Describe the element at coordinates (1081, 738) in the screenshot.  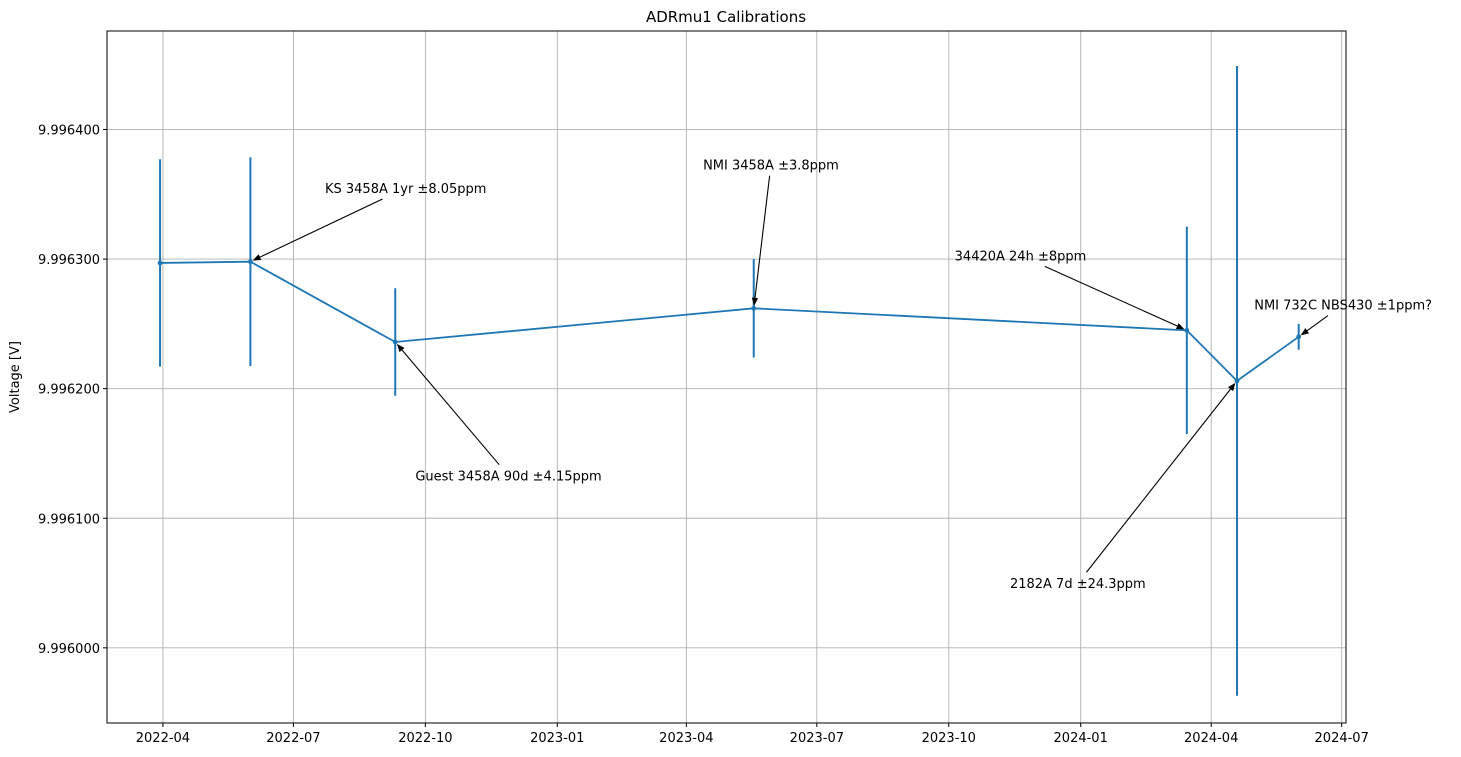
I see `x-tick-label: 2024-01` at that location.